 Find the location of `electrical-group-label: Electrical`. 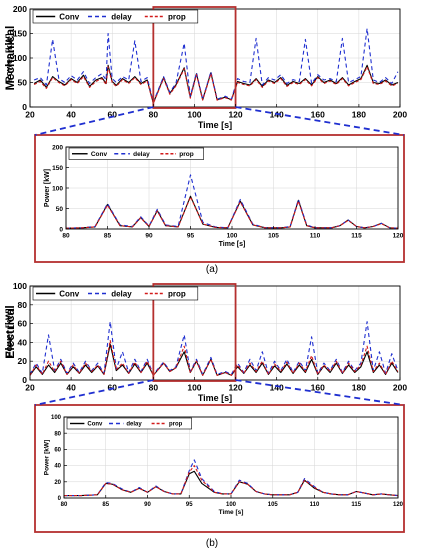

electrical-group-label: Electrical is located at coordinates (10, 331).